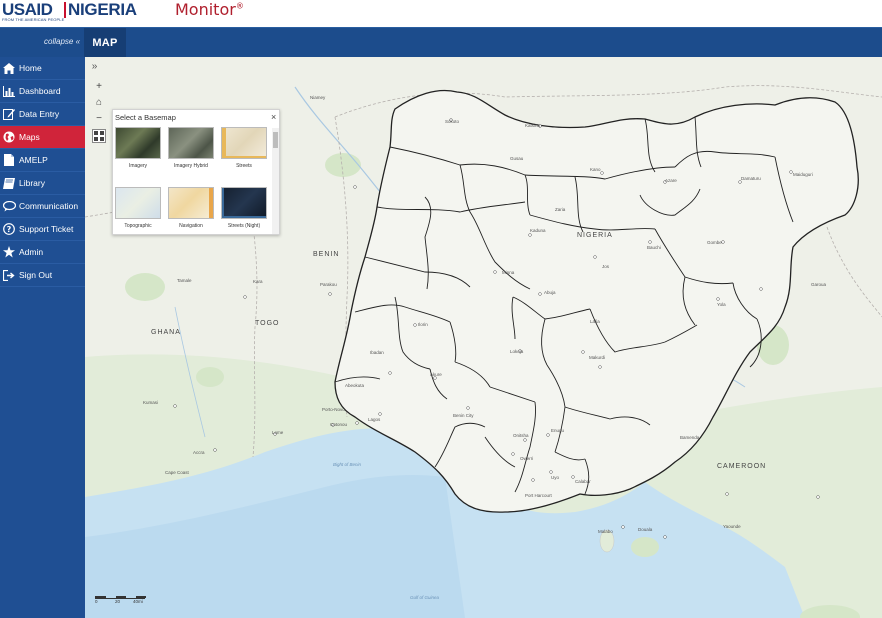 This screenshot has height=618, width=882. I want to click on product-name: Monitor®, so click(209, 9).